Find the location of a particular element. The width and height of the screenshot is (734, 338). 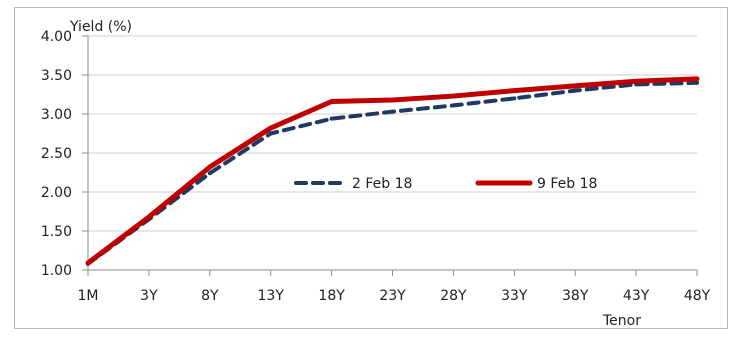

legend: 2 Feb 18 9 Feb 18 is located at coordinates (445, 184).